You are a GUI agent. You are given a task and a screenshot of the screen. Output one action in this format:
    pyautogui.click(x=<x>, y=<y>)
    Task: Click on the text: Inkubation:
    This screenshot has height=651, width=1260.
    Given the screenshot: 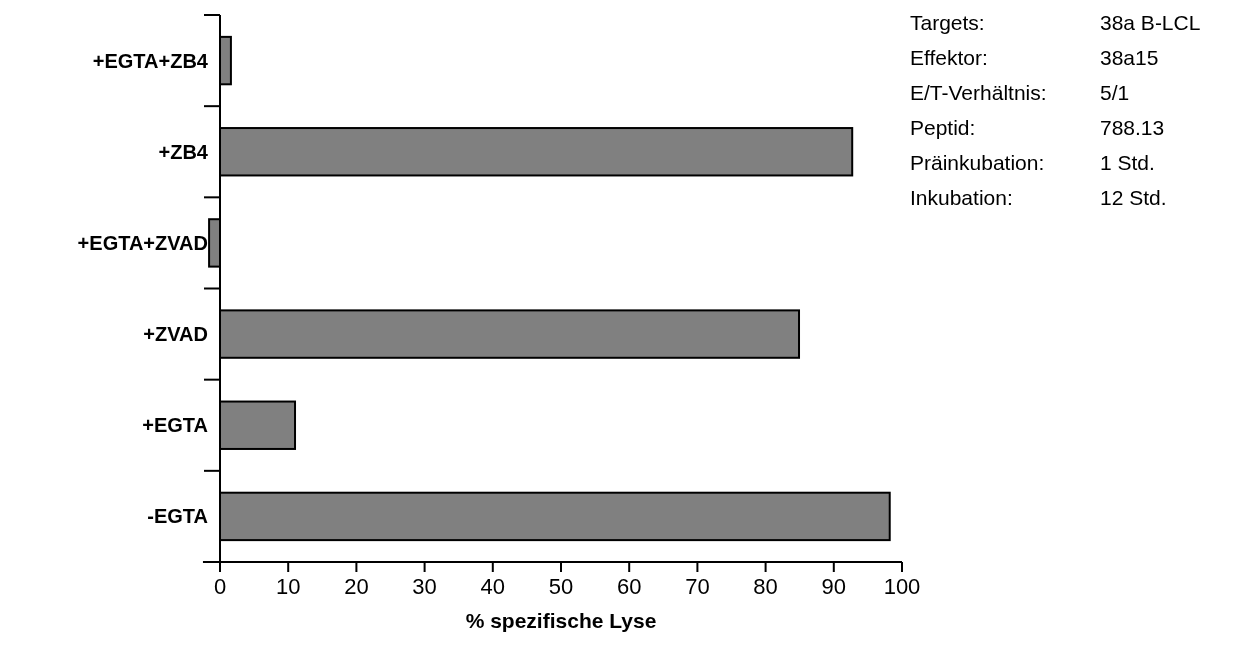 What is the action you would take?
    pyautogui.click(x=961, y=197)
    